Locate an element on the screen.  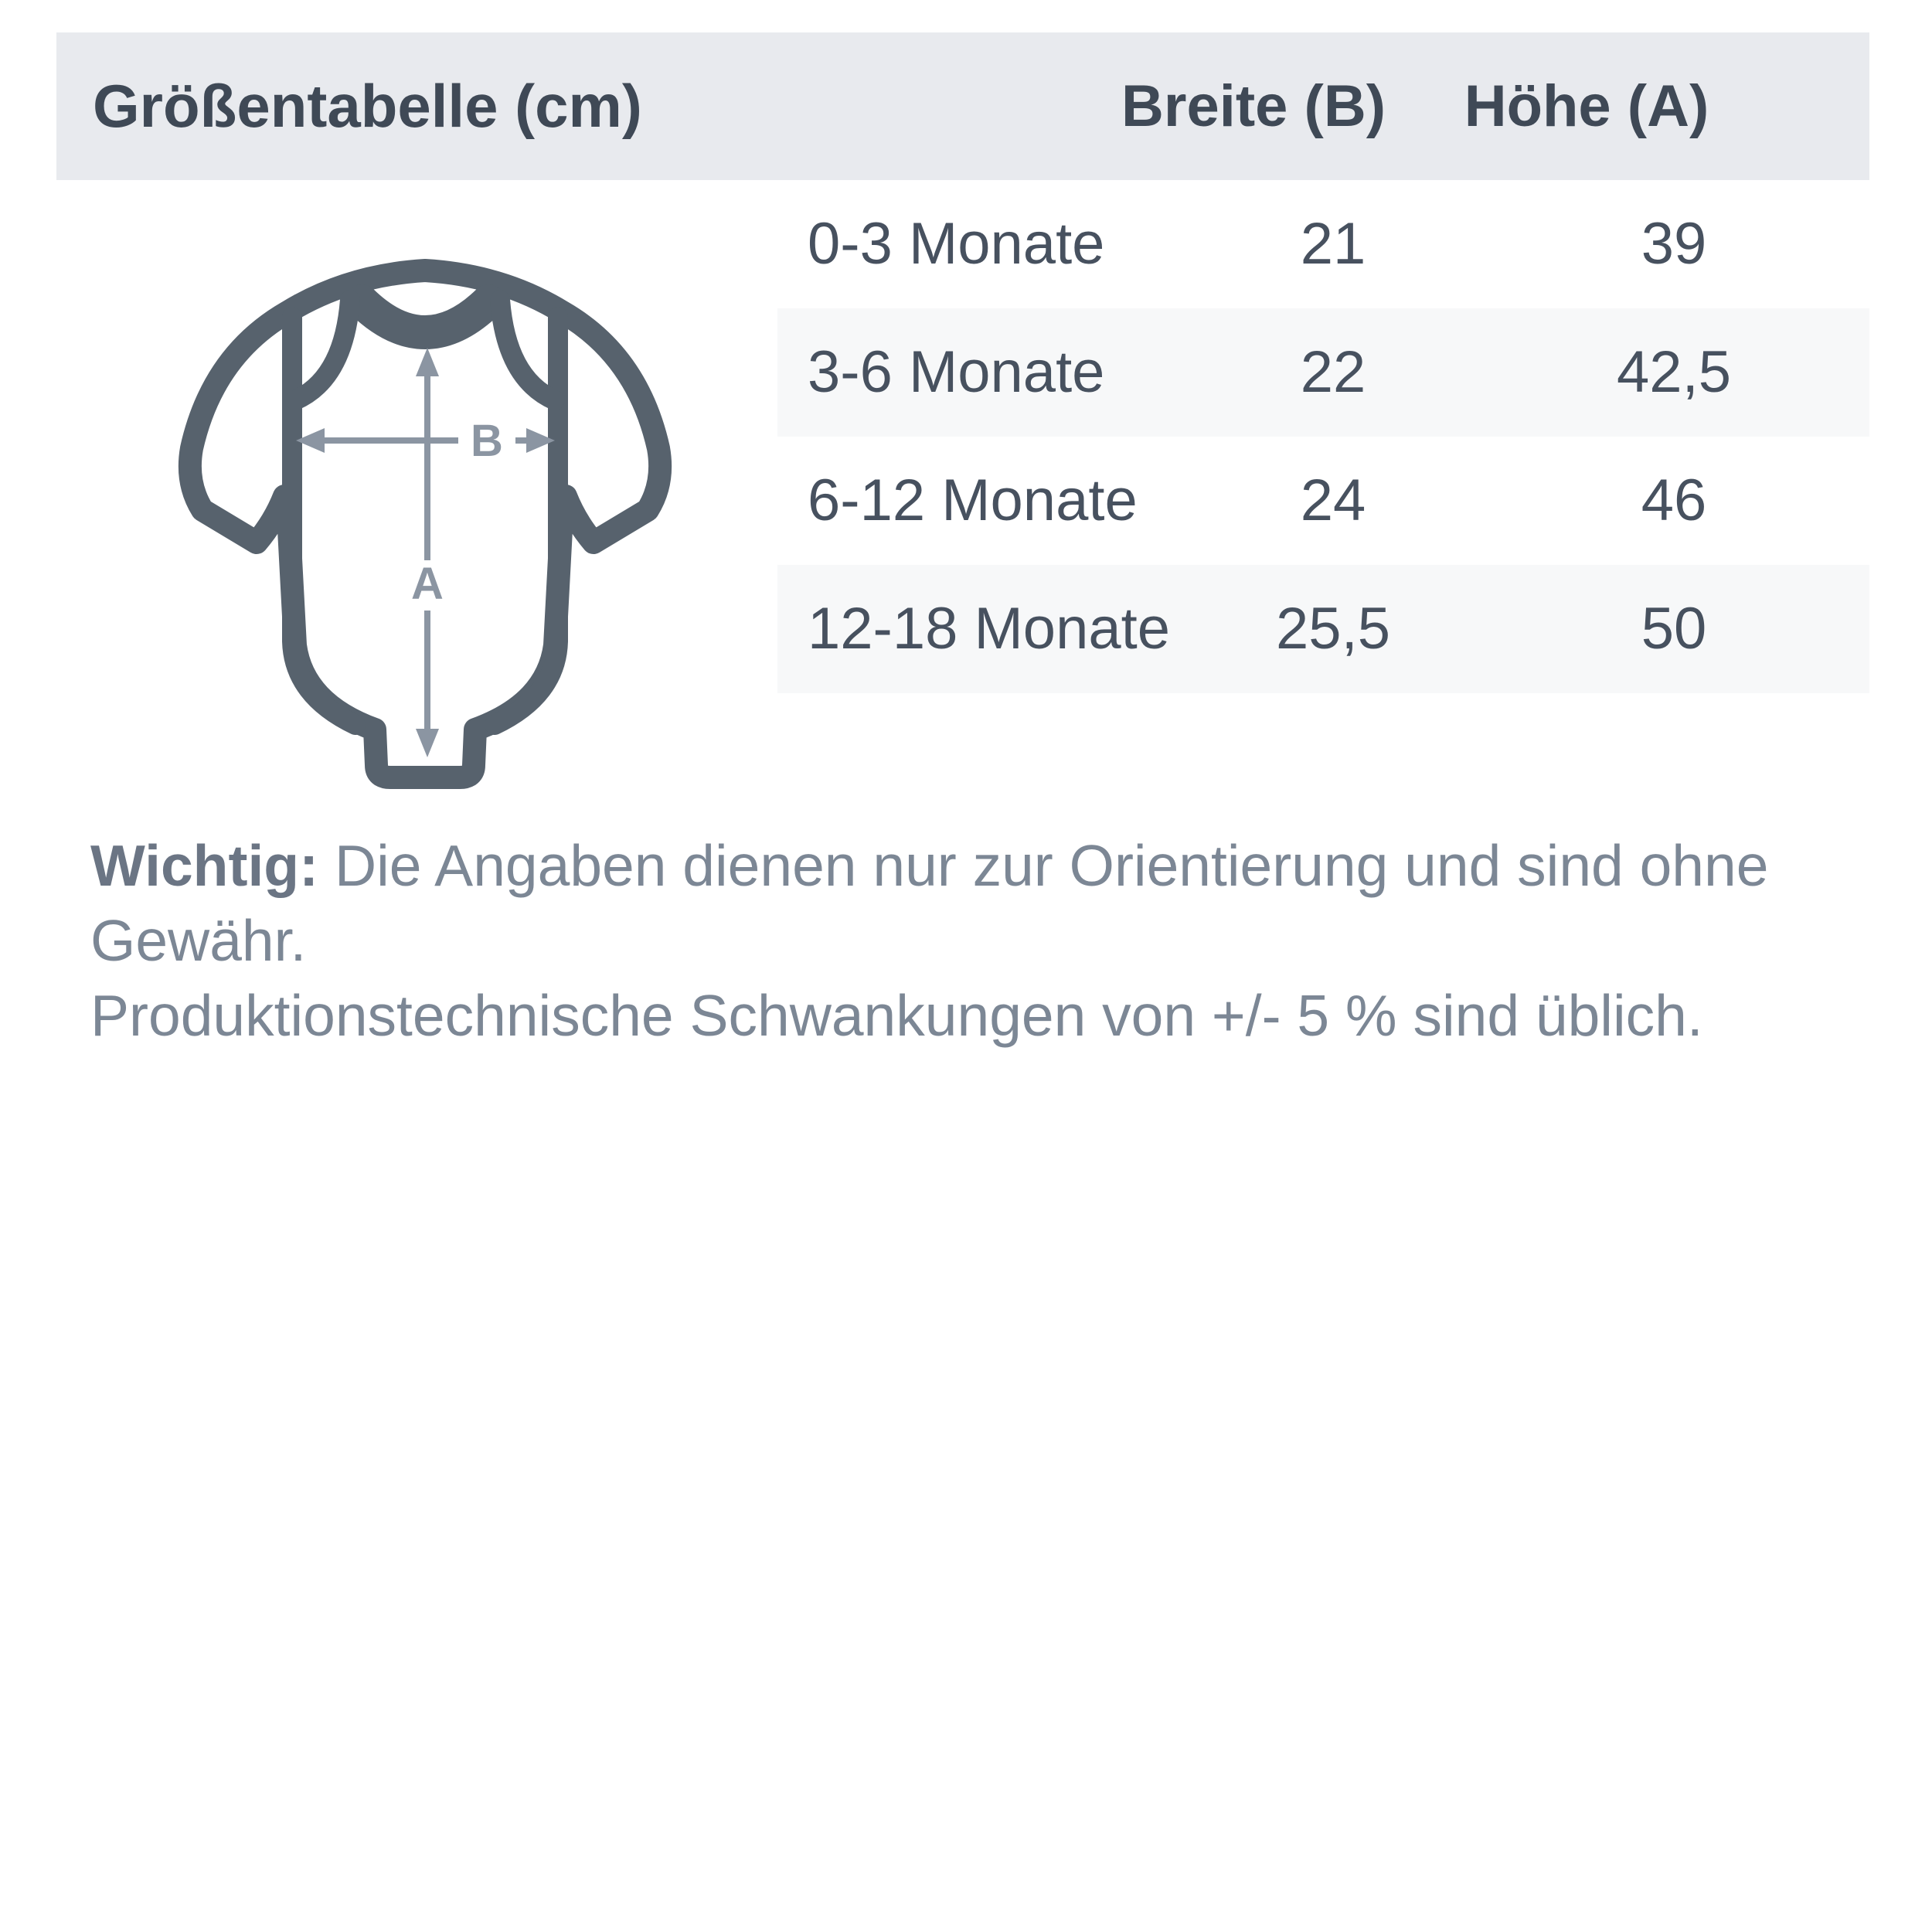
bodysuit-diagram: A B is located at coordinates (425, 525).